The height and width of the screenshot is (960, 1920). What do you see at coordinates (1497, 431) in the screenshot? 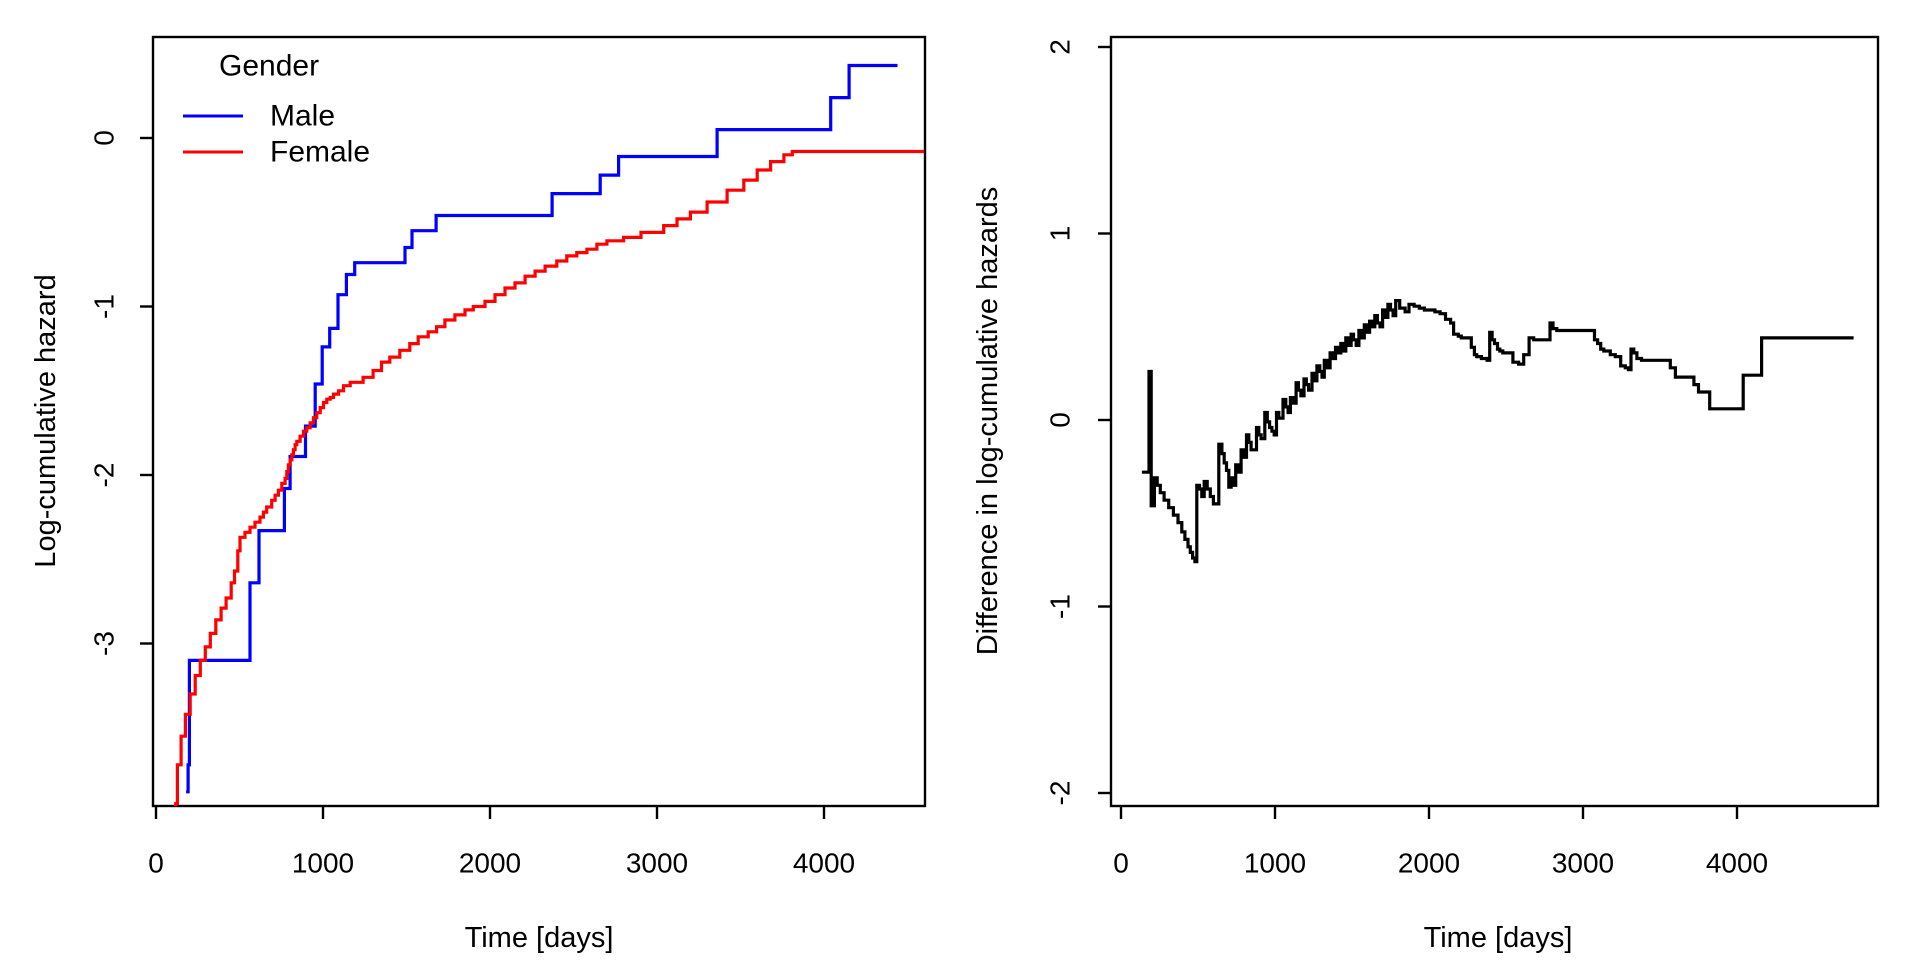
I see `series-difference-male-female` at bounding box center [1497, 431].